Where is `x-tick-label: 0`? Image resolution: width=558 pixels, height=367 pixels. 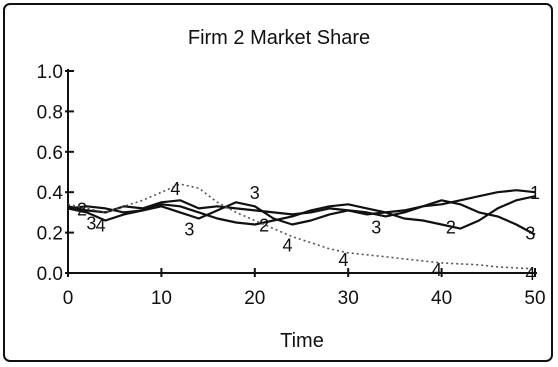
x-tick-label: 0 is located at coordinates (68, 298).